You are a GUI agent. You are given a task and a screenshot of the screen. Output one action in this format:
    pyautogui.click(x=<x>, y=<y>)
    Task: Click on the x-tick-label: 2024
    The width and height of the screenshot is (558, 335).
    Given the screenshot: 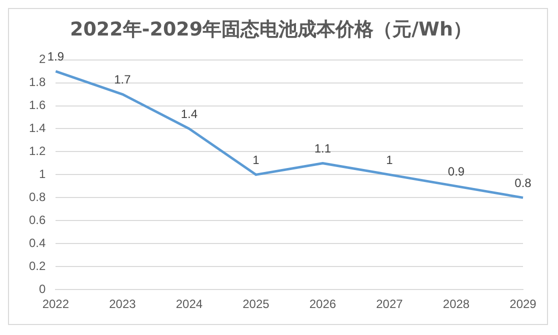 What is the action you would take?
    pyautogui.click(x=189, y=304)
    